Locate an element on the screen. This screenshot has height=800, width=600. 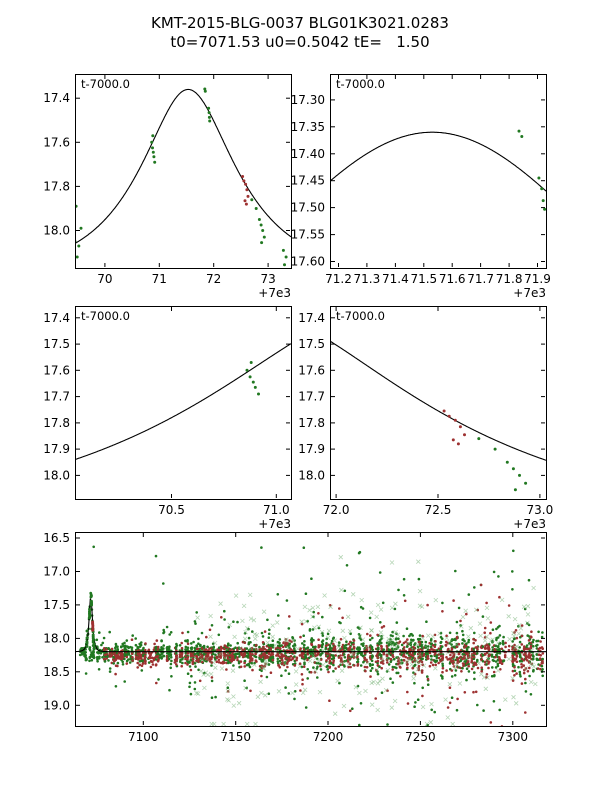
x-tick-label: 71.3 is located at coordinates (367, 279).